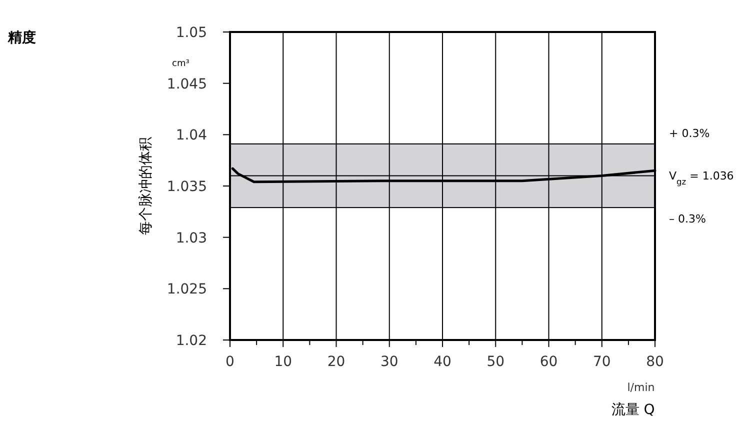 Image resolution: width=756 pixels, height=422 pixels. What do you see at coordinates (191, 341) in the screenshot?
I see `y-tick-label: 1.02` at bounding box center [191, 341].